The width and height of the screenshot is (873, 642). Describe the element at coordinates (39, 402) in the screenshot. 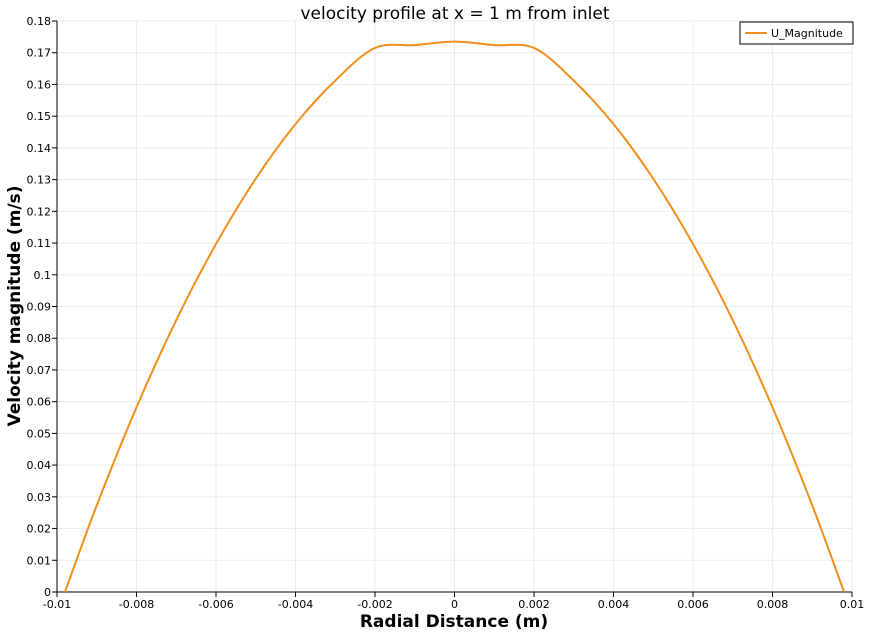

I see `y-tick-label: 0.06` at that location.